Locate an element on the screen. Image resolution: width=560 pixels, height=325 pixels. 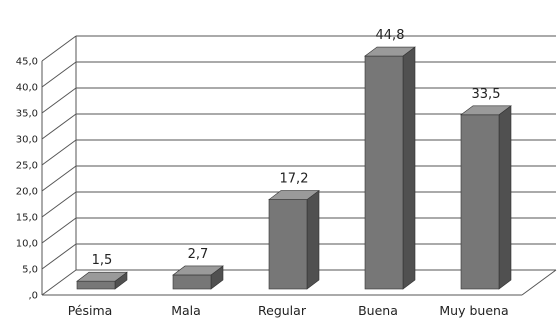
y-tick-label: 25,0 is located at coordinates (27, 166).